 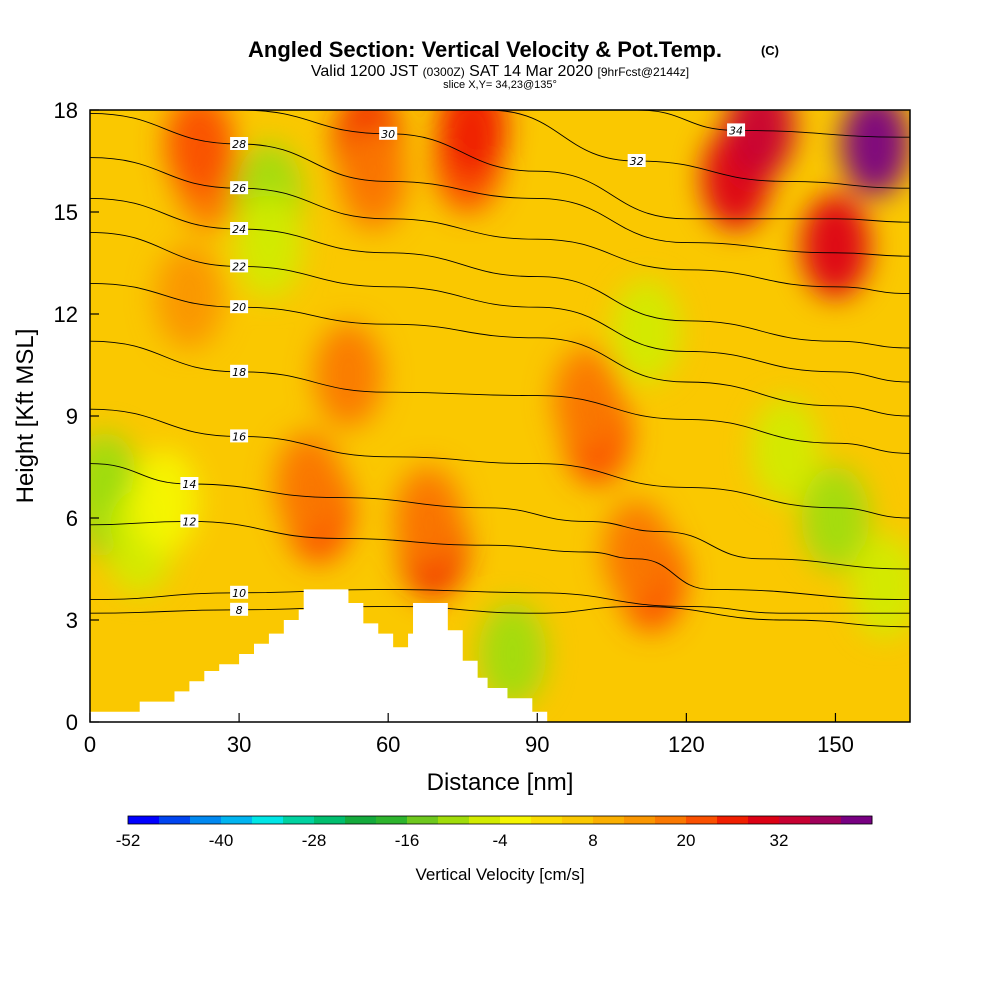 What do you see at coordinates (407, 840) in the screenshot?
I see `colorbar-tick-label: -16` at bounding box center [407, 840].